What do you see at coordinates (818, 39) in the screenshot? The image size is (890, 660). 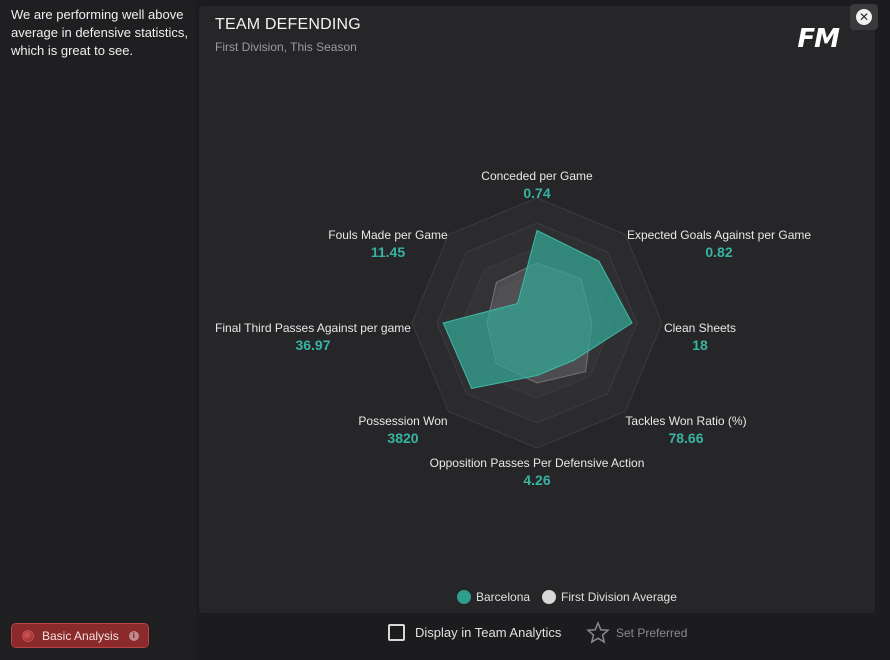 I see `fm-logo: FM` at bounding box center [818, 39].